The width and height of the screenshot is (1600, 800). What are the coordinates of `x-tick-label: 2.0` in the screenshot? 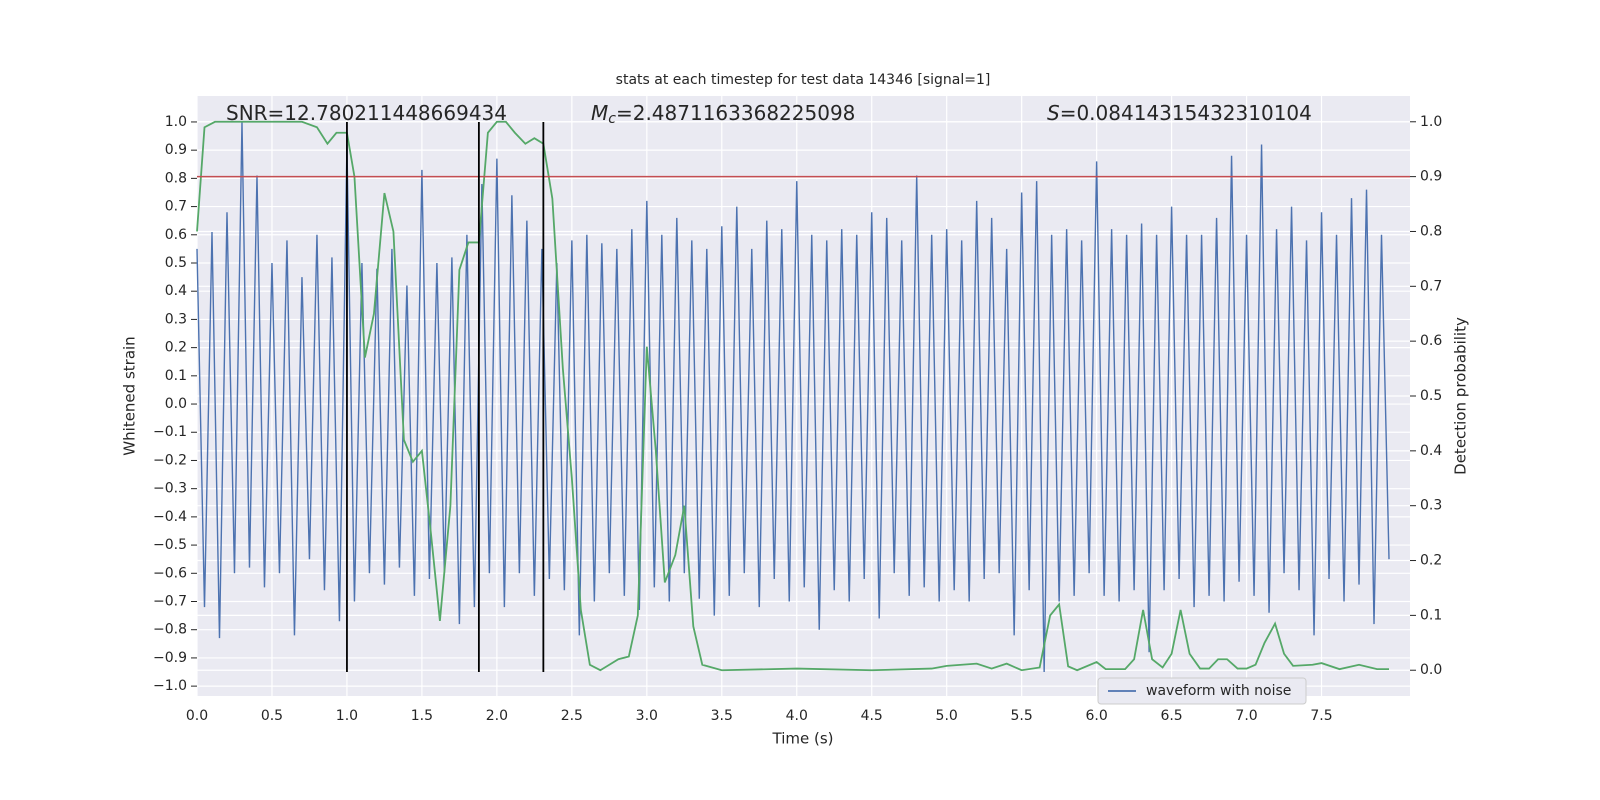 It's located at (497, 716).